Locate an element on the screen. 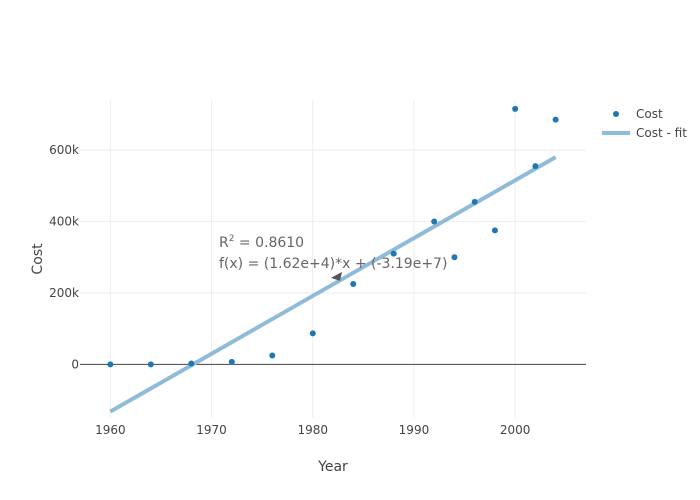  annotation-r2: R2 = 0.8610 is located at coordinates (261, 242).